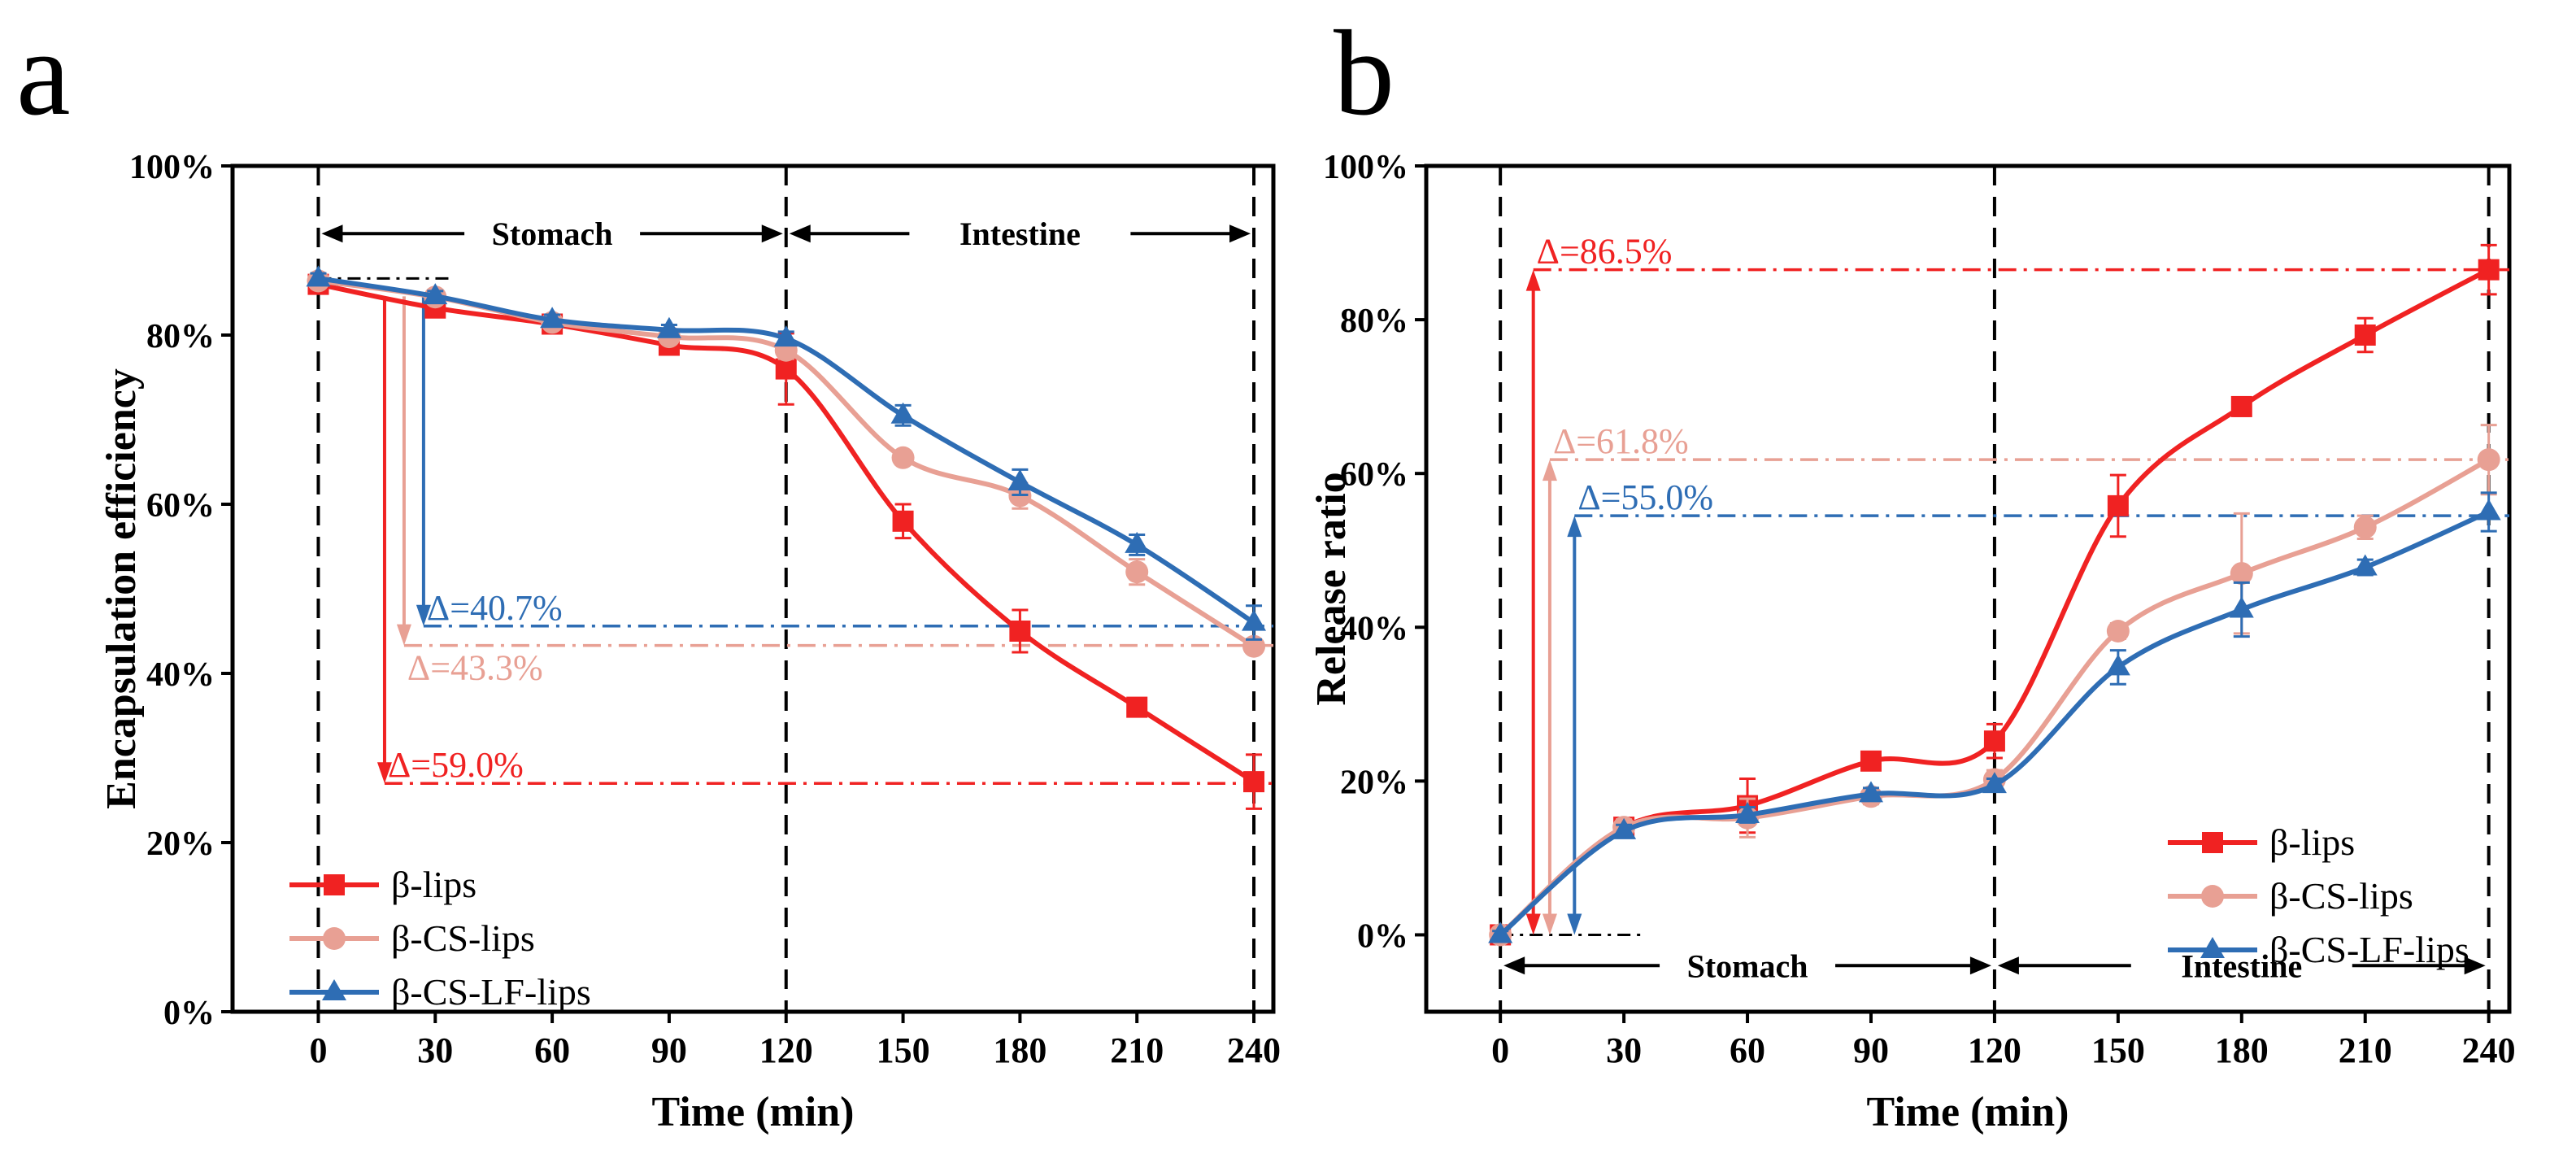 The width and height of the screenshot is (2576, 1150). I want to click on panel-label-b: b, so click(1365, 73).